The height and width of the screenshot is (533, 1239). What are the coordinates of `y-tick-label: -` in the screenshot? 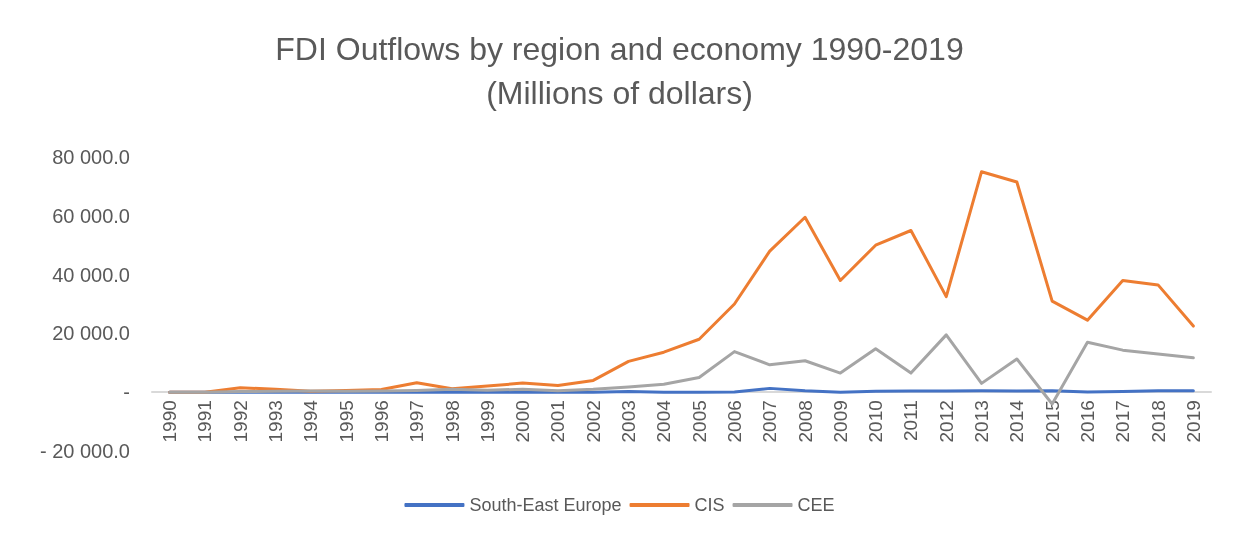 It's located at (126, 392).